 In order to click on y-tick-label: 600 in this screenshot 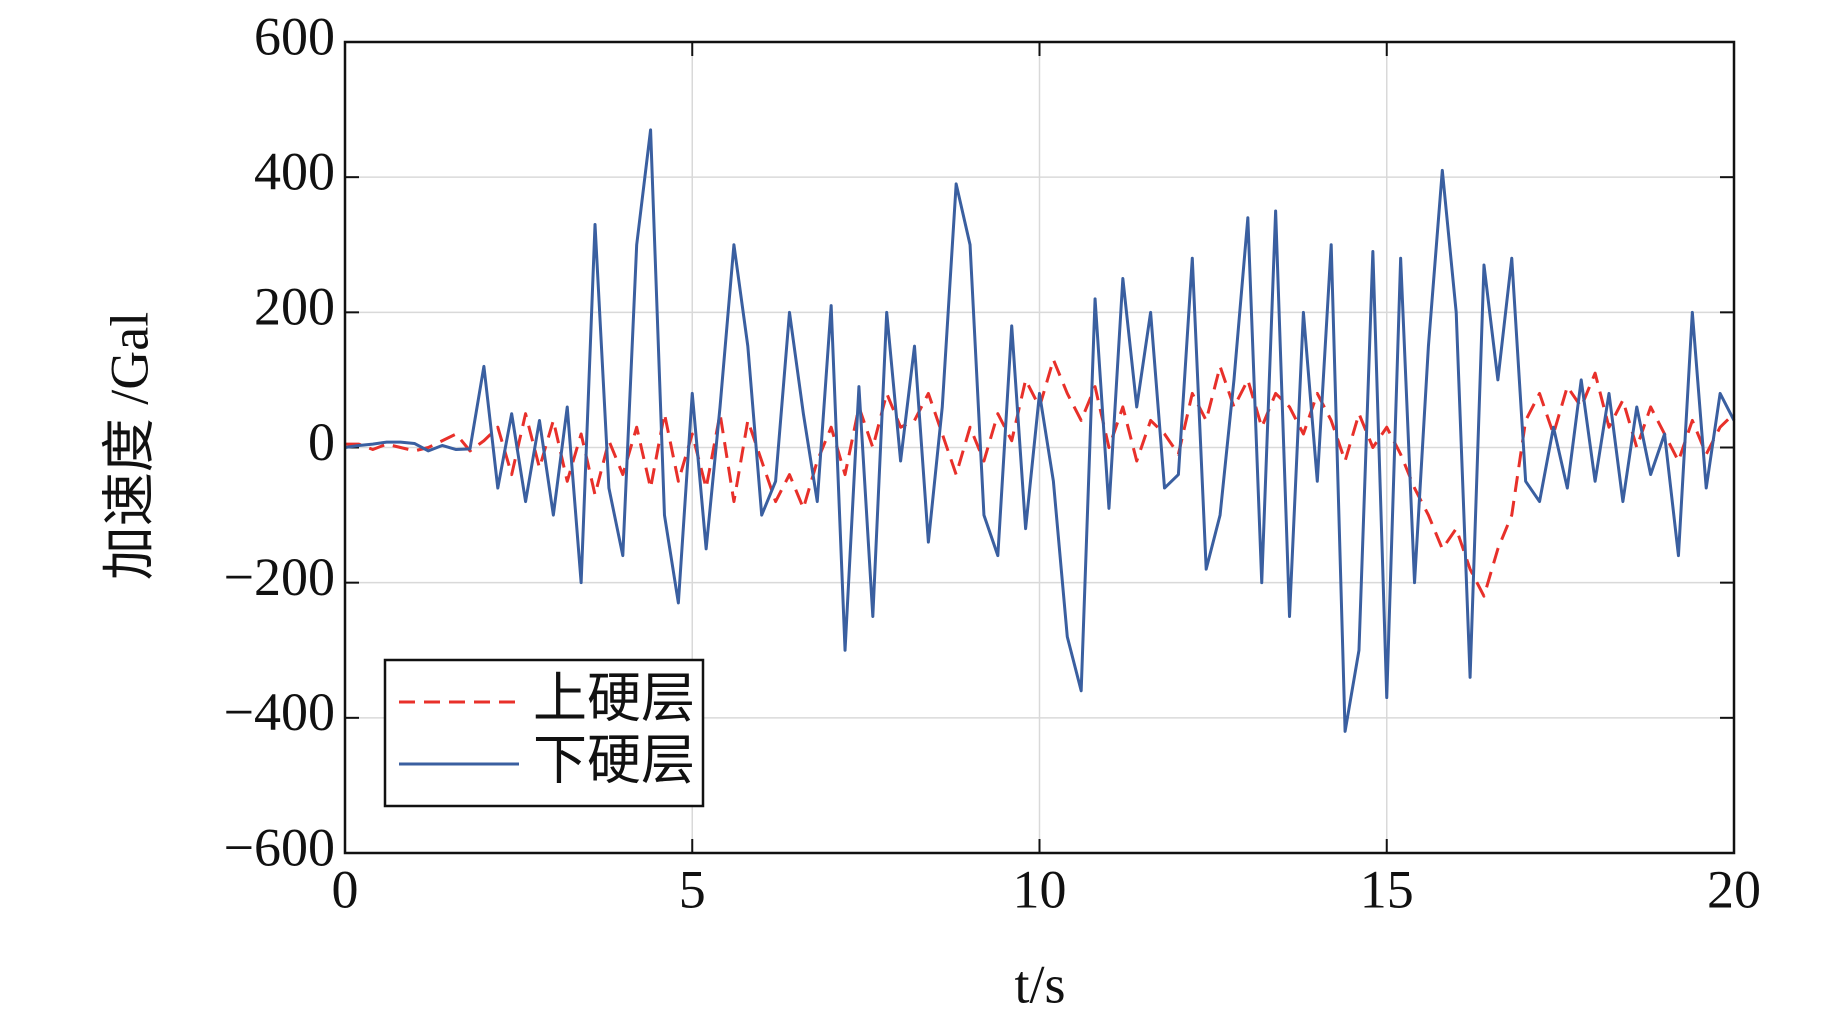, I will do `click(294, 36)`.